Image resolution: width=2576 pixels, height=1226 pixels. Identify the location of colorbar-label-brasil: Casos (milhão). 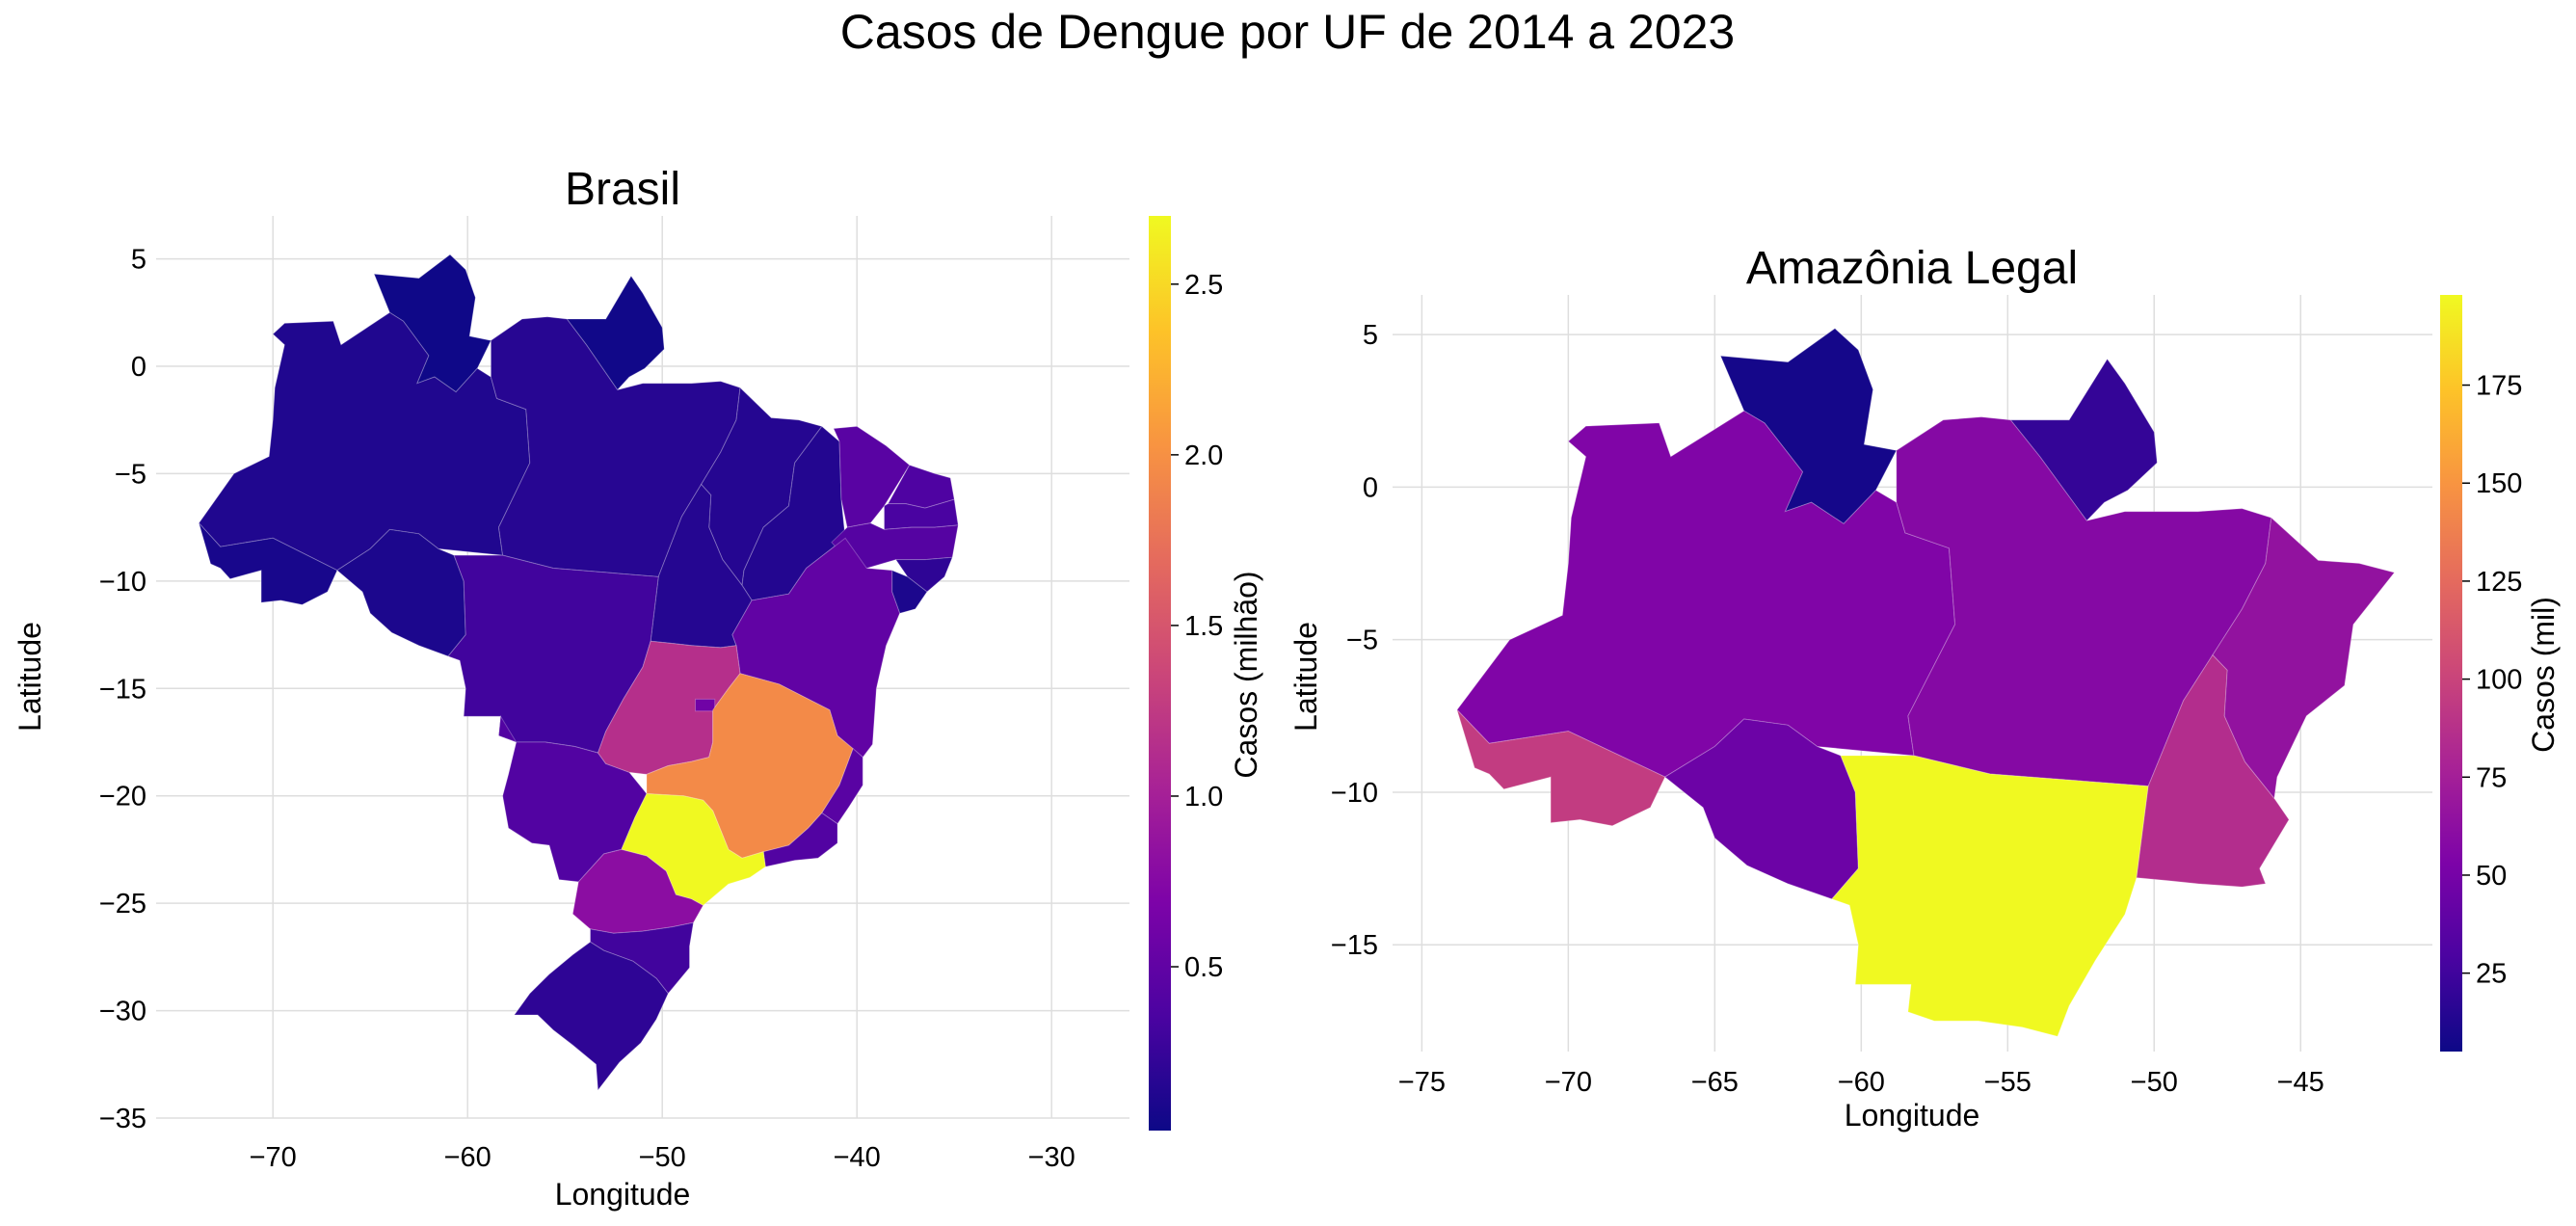
(1246, 674).